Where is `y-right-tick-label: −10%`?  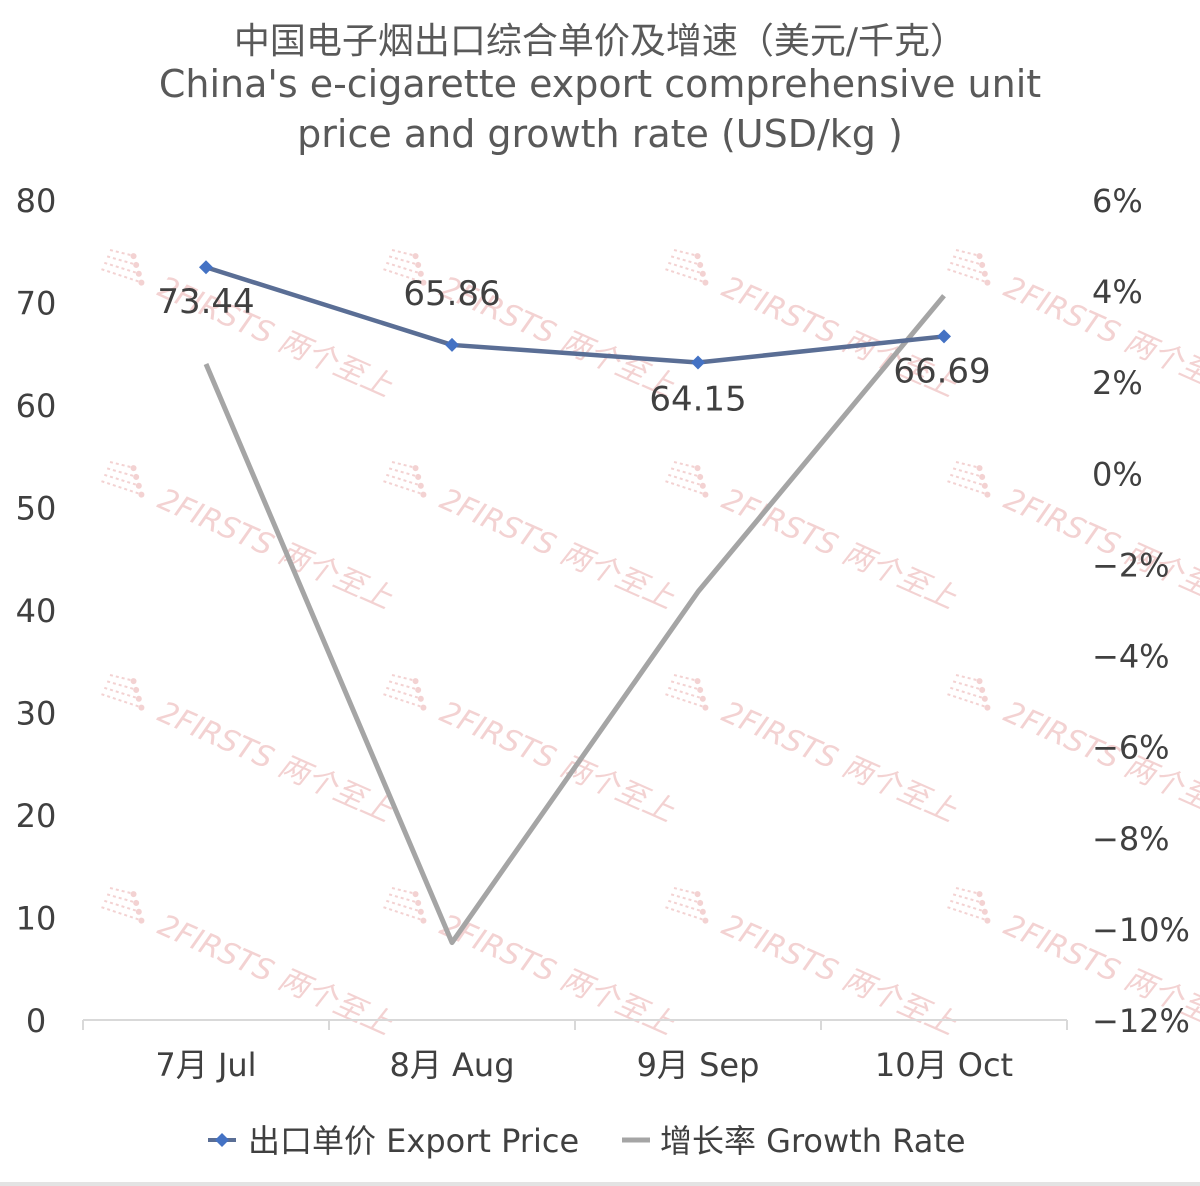
y-right-tick-label: −10% is located at coordinates (1141, 930).